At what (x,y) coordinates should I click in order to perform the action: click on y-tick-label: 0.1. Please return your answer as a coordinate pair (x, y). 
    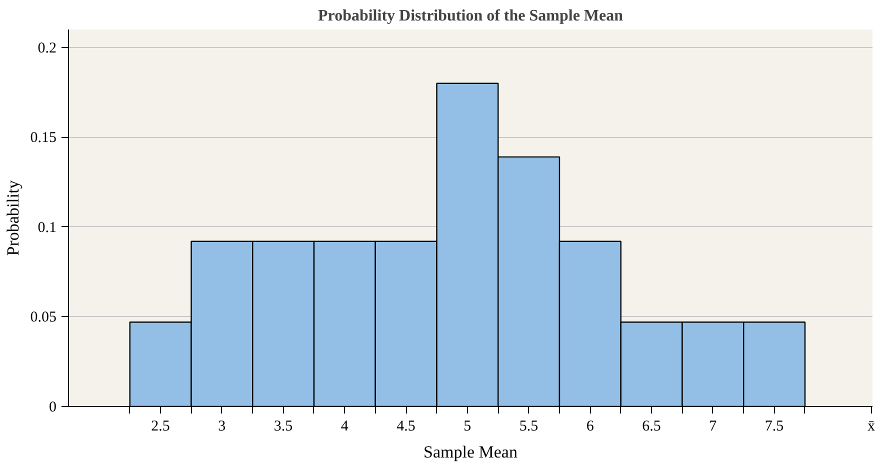
    Looking at the image, I should click on (47, 228).